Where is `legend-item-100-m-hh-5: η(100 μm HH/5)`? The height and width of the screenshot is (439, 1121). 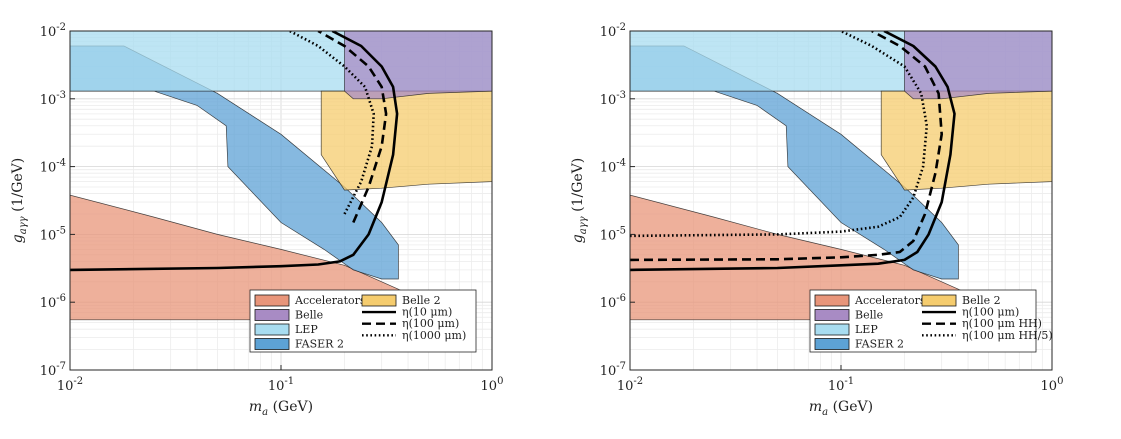
legend-item-100-m-hh-5: η(100 μm HH/5) is located at coordinates (987, 335).